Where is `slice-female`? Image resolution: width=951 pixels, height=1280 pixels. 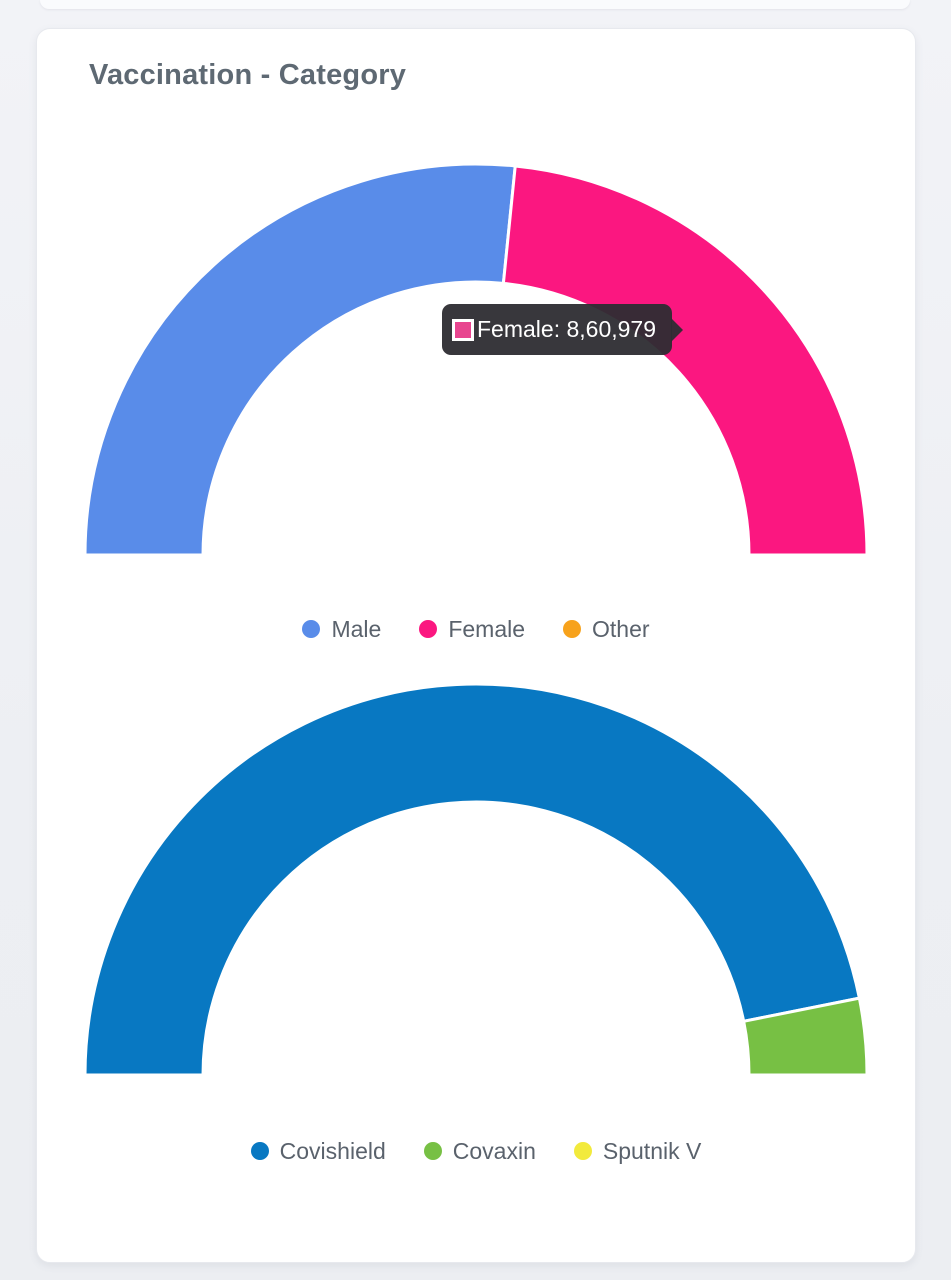
slice-female is located at coordinates (685, 360).